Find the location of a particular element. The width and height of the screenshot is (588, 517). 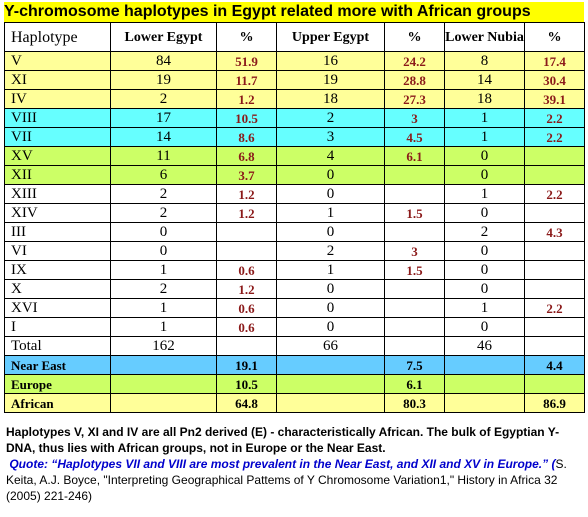

table-row: V 84 51.9 16 24.2 8 17.4 is located at coordinates (294, 61).